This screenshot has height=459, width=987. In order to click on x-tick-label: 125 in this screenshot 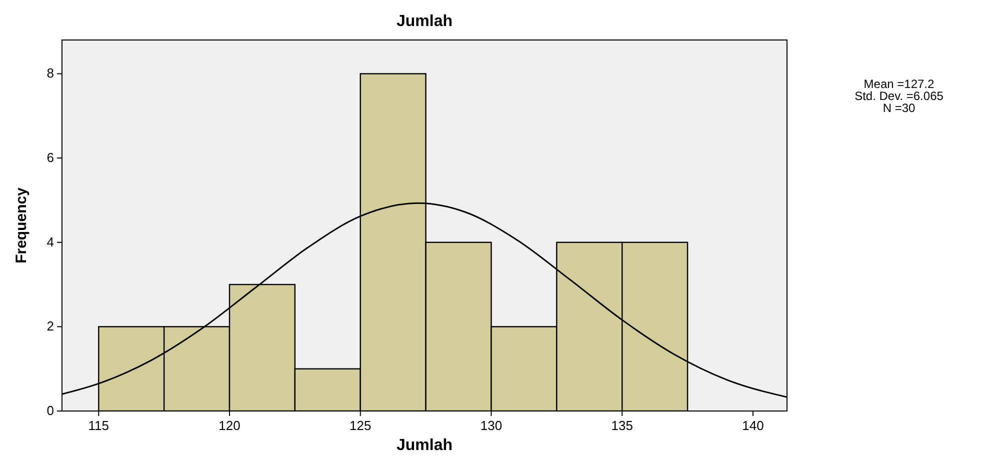, I will do `click(361, 425)`.